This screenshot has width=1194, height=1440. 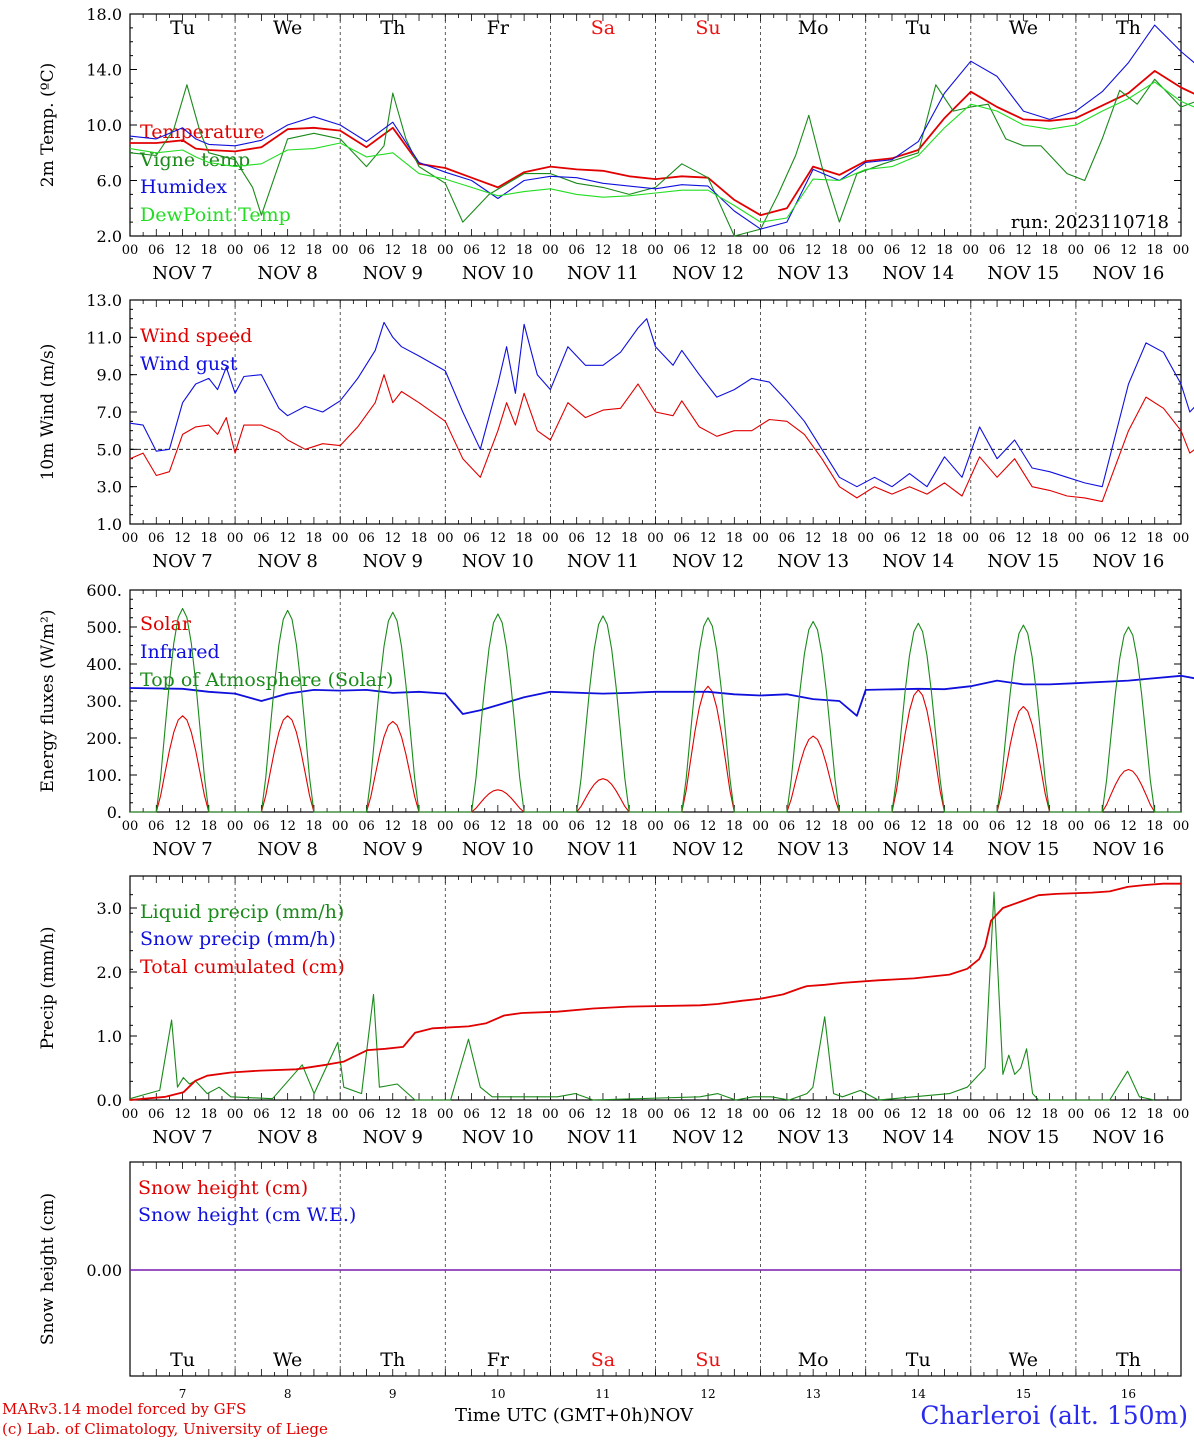 I want to click on legend-entry: Total cumulated (cm), so click(x=242, y=967).